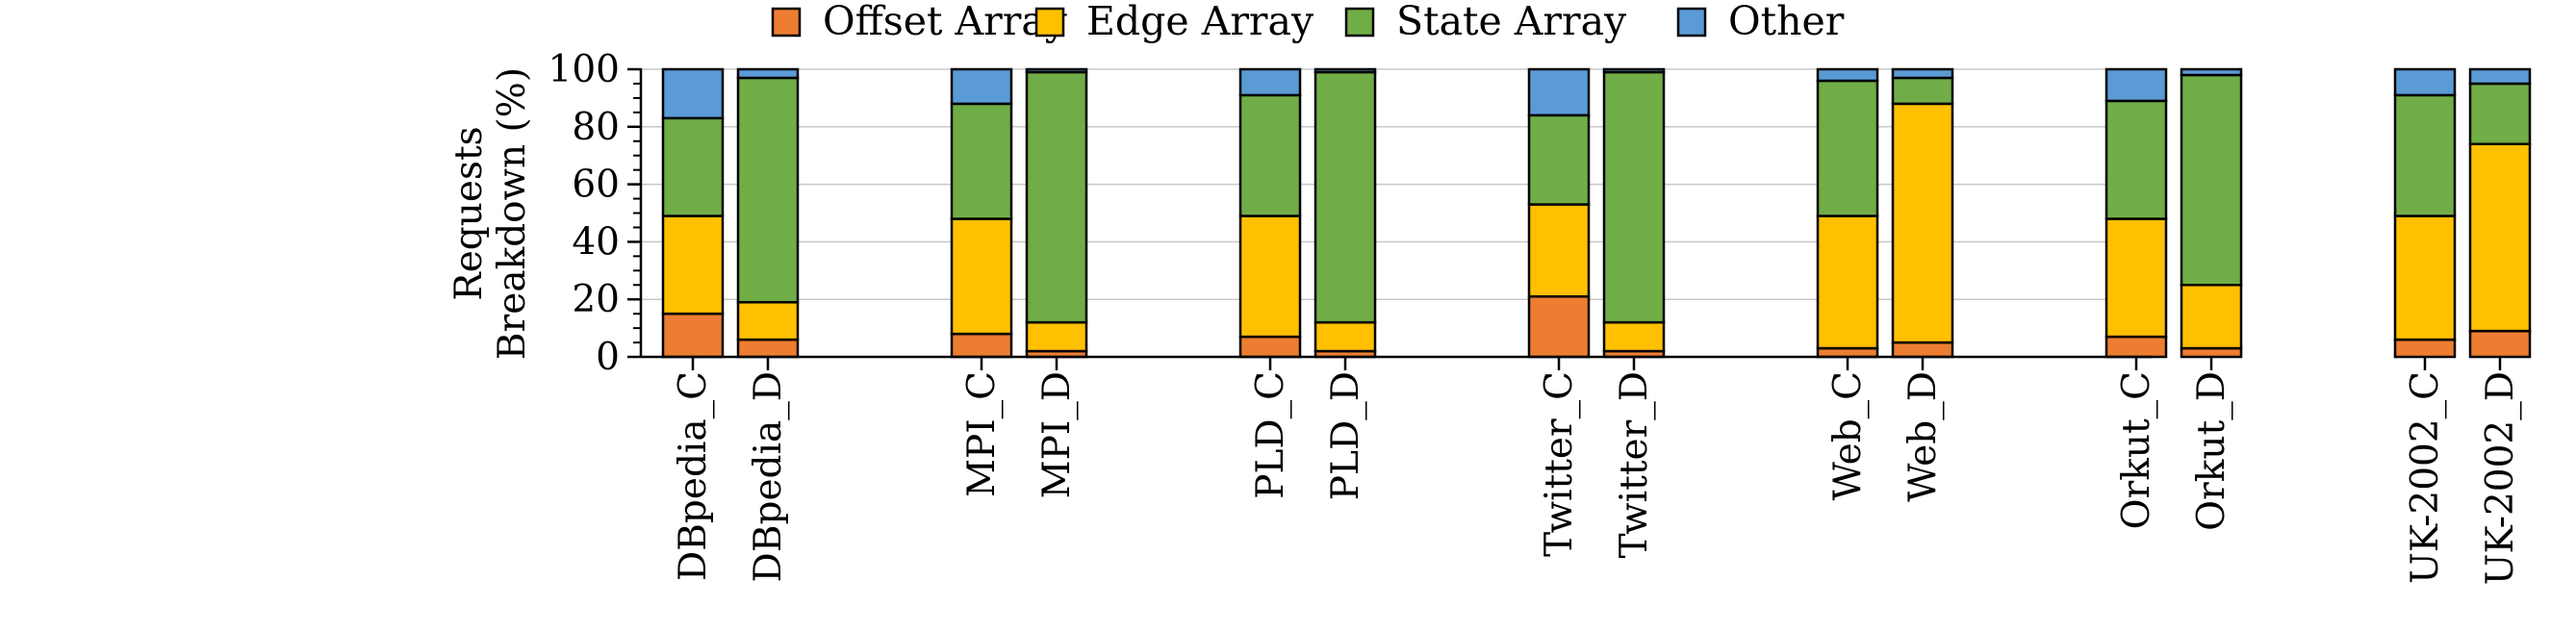 The width and height of the screenshot is (2576, 632). Describe the element at coordinates (584, 213) in the screenshot. I see `y-tick-labels: 0 20 40 60 80 100` at that location.